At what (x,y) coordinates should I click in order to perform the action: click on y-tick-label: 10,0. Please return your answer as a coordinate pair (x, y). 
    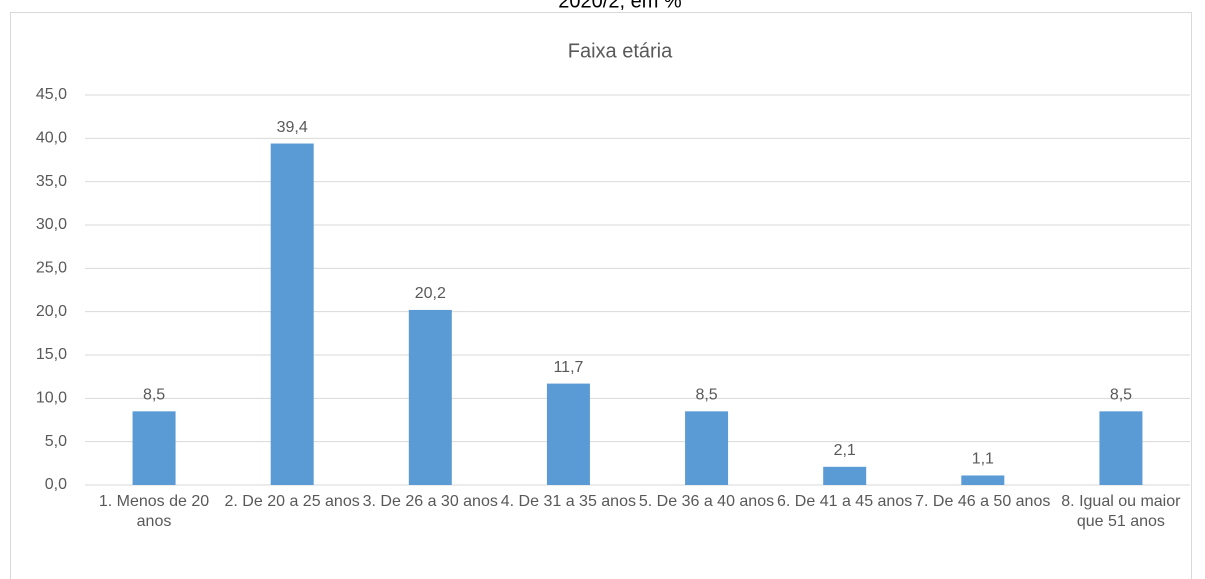
    Looking at the image, I should click on (51, 398).